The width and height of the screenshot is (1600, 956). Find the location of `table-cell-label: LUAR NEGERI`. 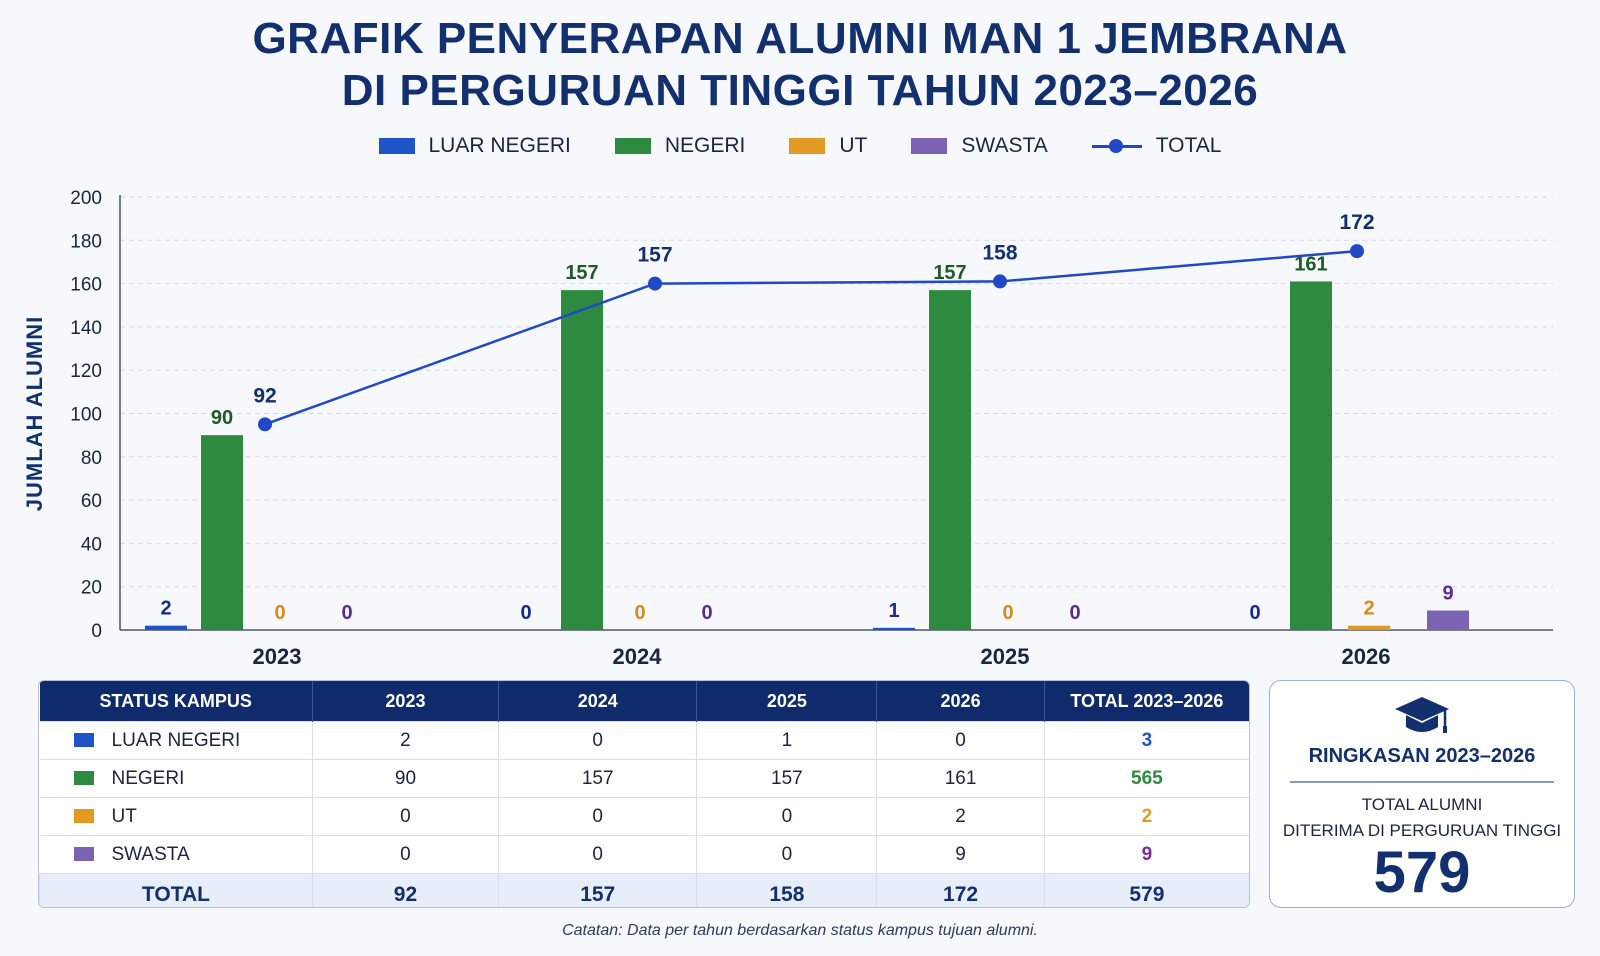

table-cell-label: LUAR NEGERI is located at coordinates (176, 740).